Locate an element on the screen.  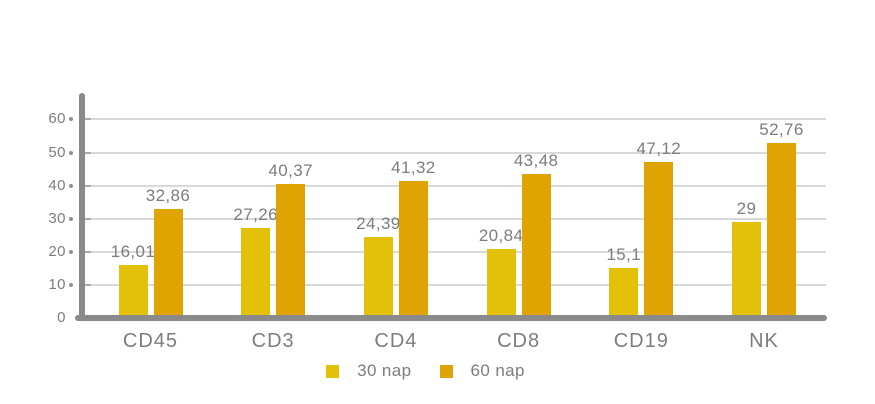
y-axis-label: 60 is located at coordinates (57, 119).